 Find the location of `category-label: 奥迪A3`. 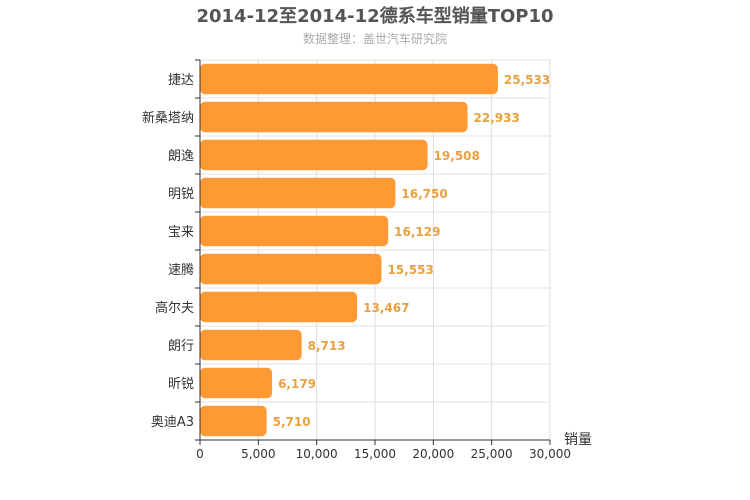

category-label: 奥迪A3 is located at coordinates (172, 422).